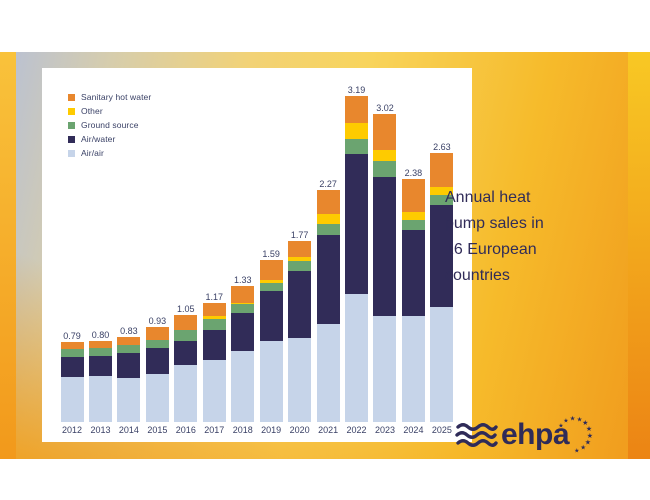 This screenshot has height=500, width=650. I want to click on bar-column: 2.38 2024, so click(413, 302).